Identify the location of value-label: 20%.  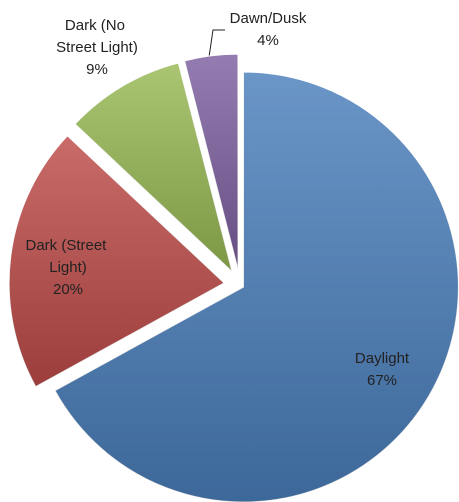
(68, 289).